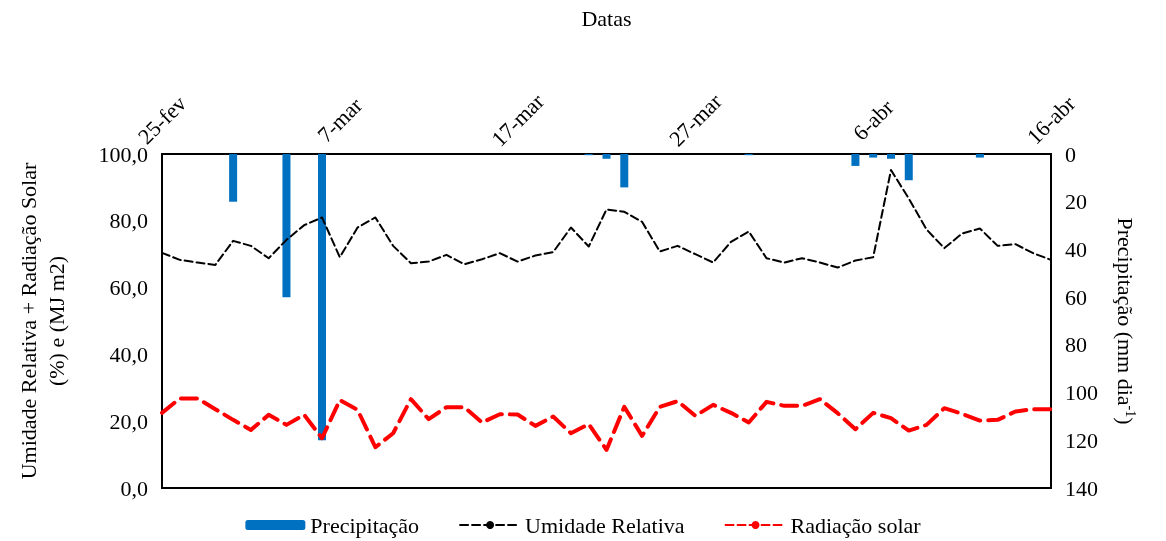 This screenshot has height=541, width=1166. I want to click on y2-tick-label: 20, so click(1076, 202).